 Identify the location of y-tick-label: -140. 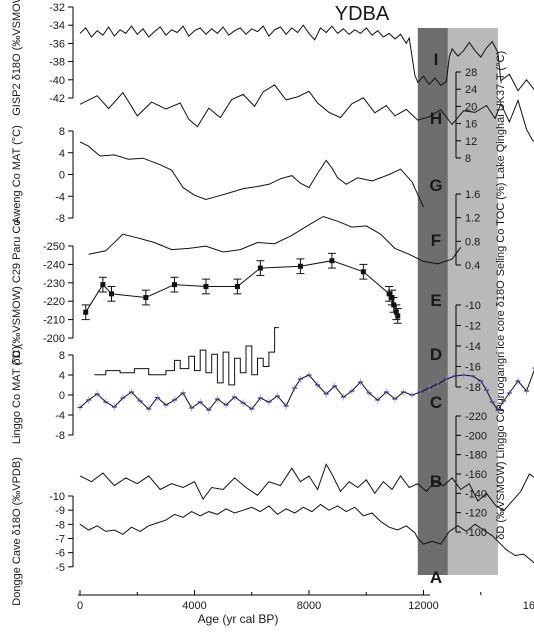
(476, 494).